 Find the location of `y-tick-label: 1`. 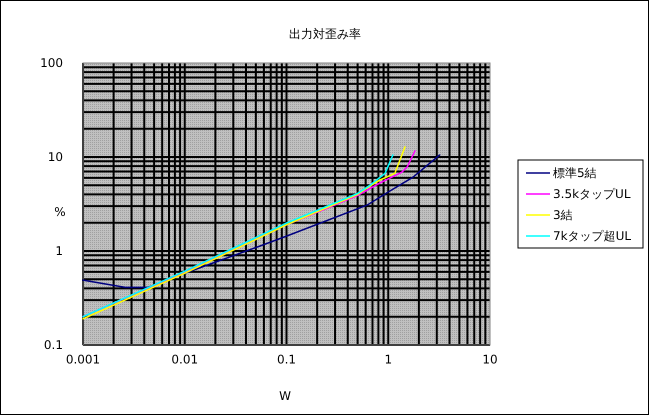

y-tick-label: 1 is located at coordinates (59, 251).